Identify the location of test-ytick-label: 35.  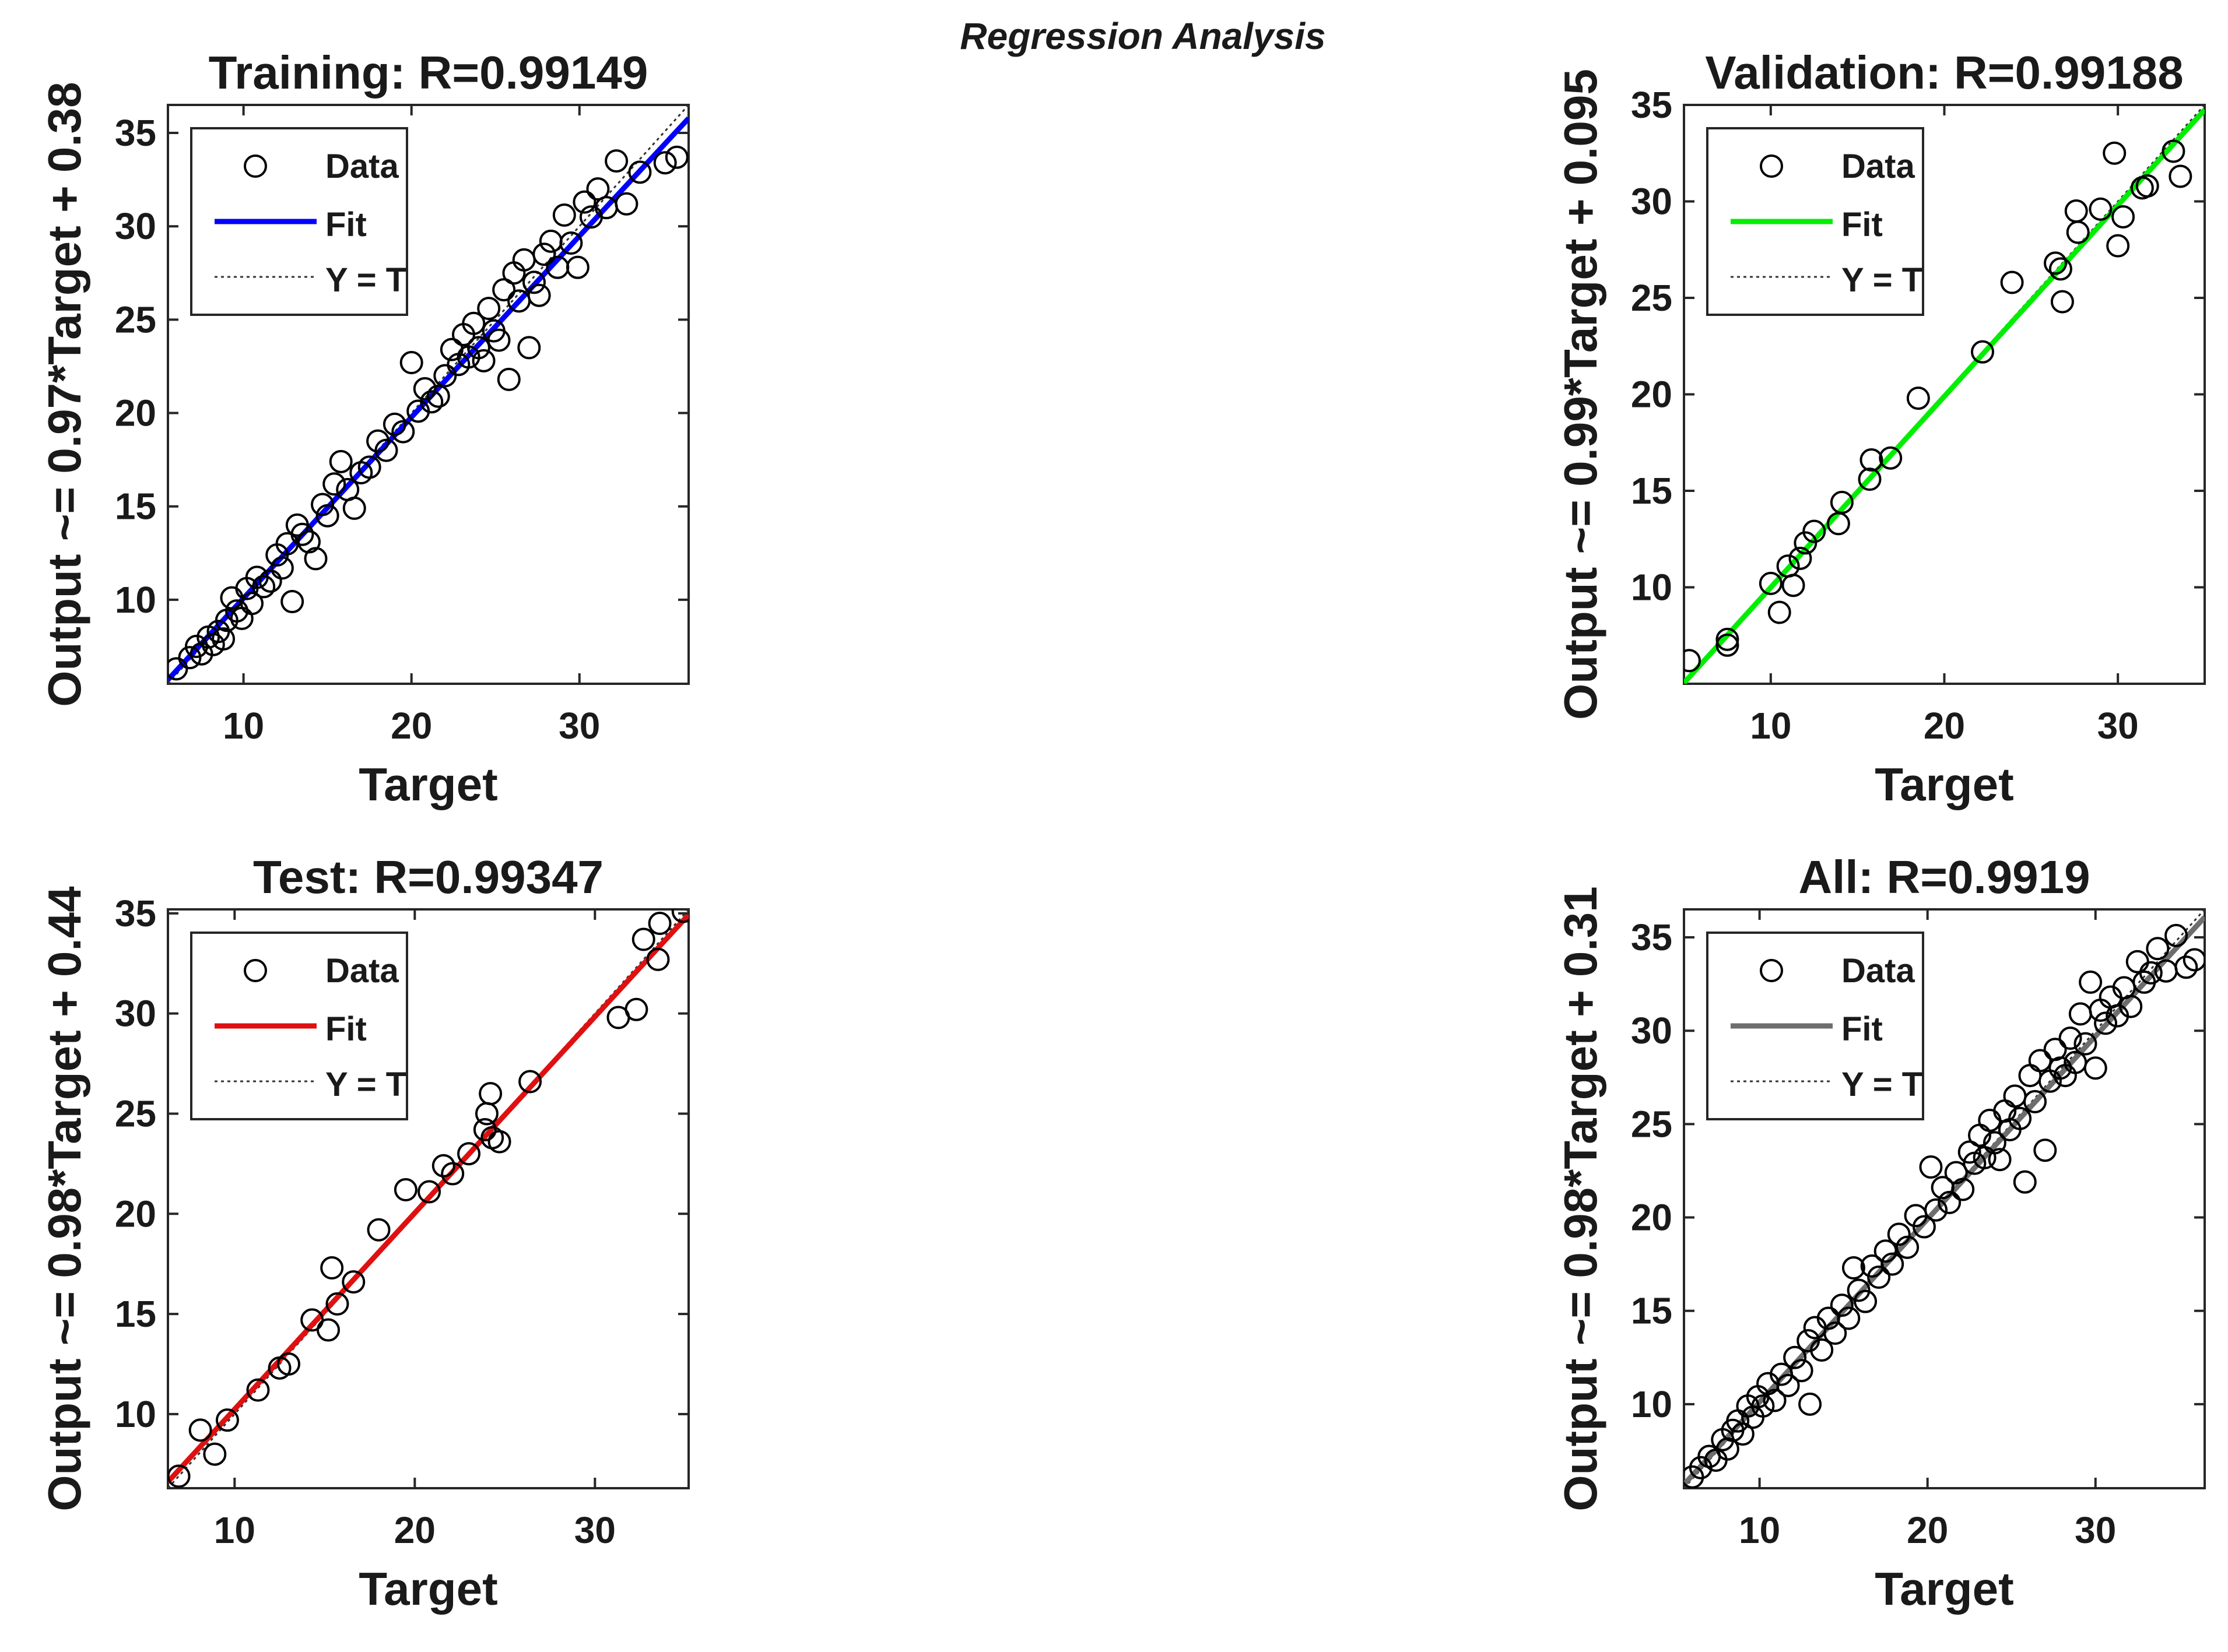
(135, 913).